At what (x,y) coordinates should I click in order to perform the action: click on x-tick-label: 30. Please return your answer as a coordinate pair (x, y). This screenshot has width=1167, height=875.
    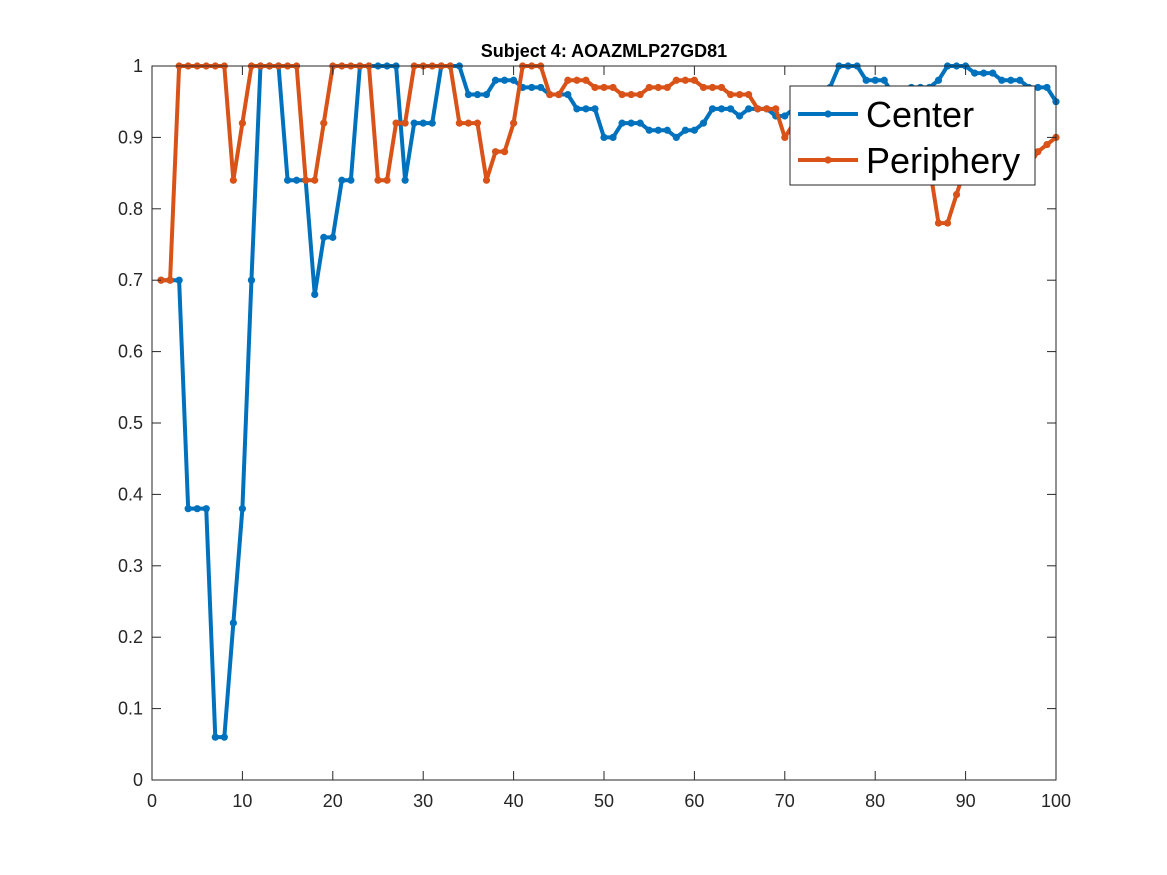
    Looking at the image, I should click on (423, 801).